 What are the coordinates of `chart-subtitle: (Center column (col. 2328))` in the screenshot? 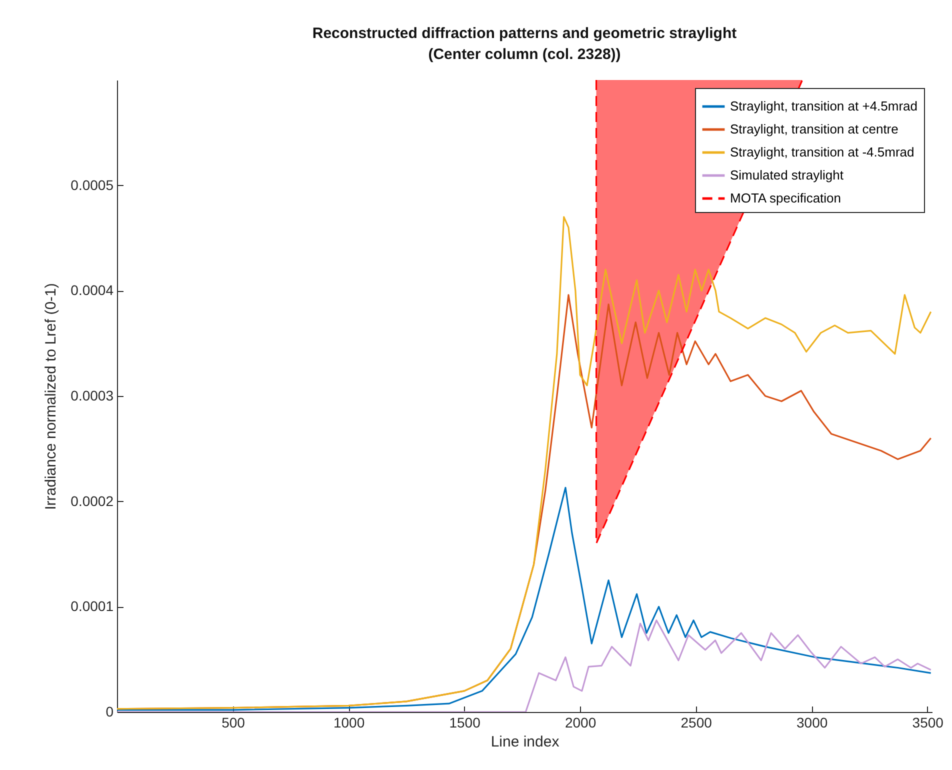 It's located at (524, 54).